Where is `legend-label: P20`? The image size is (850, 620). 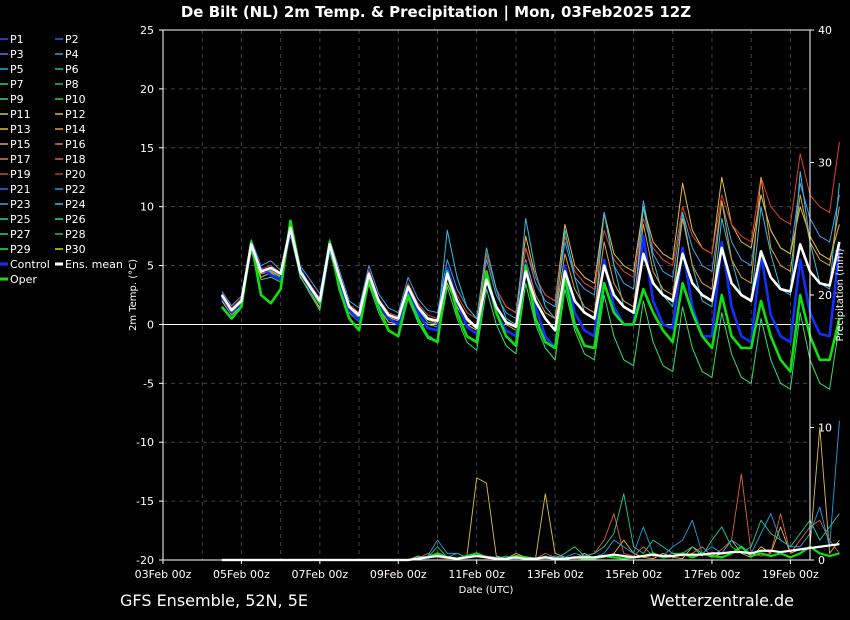
legend-label: P20 is located at coordinates (75, 174).